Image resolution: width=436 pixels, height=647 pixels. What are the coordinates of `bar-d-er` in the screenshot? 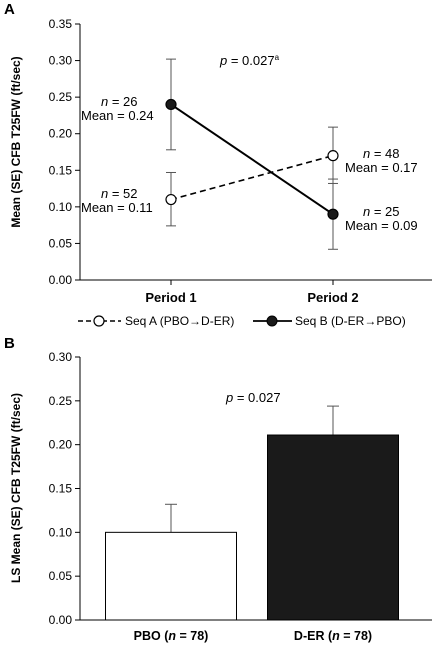 It's located at (333, 527).